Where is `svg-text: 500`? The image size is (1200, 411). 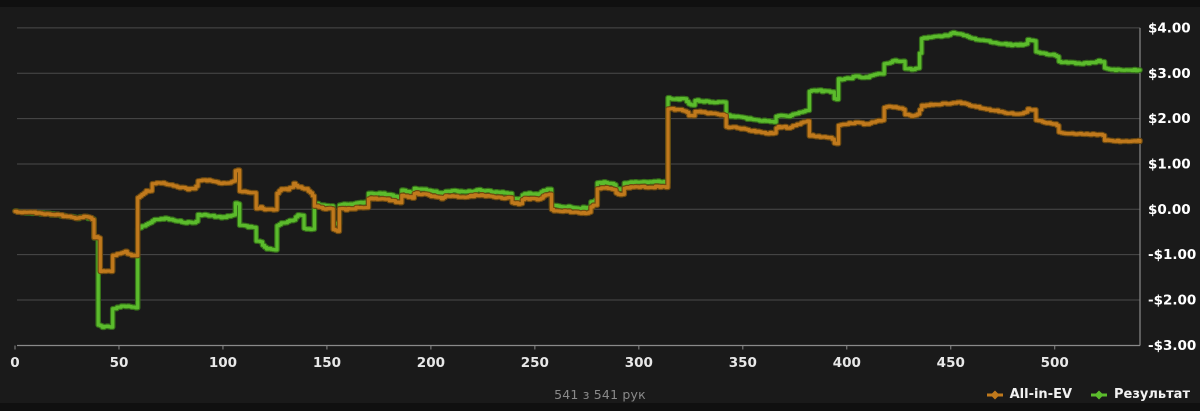 svg-text: 500 is located at coordinates (1055, 363).